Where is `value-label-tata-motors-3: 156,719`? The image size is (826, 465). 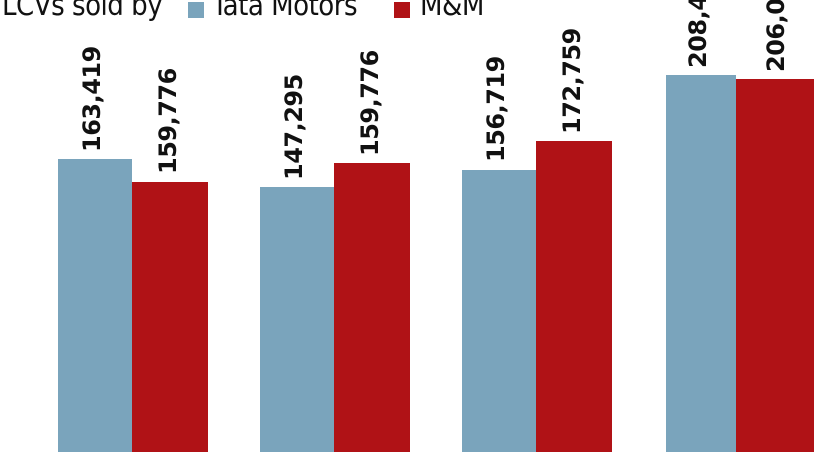 value-label-tata-motors-3: 156,719 is located at coordinates (496, 109).